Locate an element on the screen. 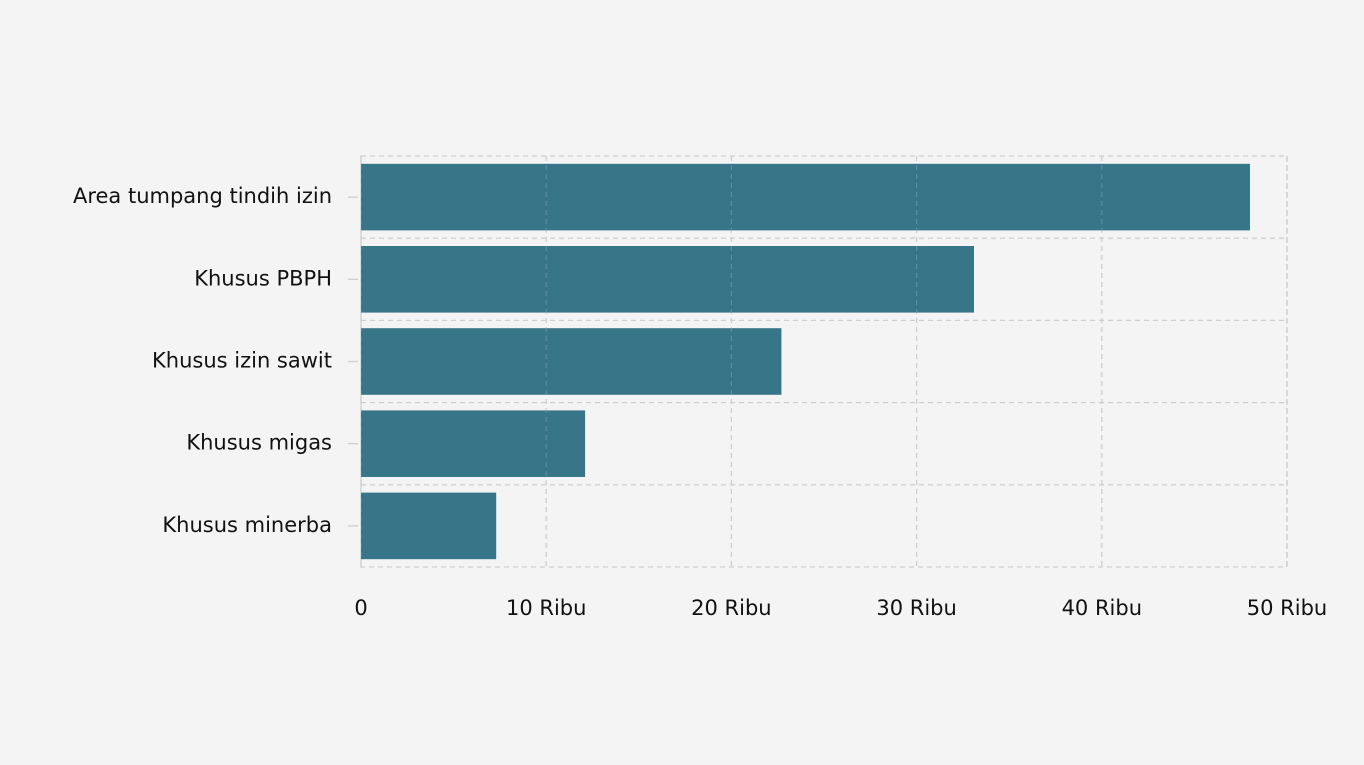 This screenshot has width=1364, height=765. x-tick-label: 50 Ribu is located at coordinates (1287, 608).